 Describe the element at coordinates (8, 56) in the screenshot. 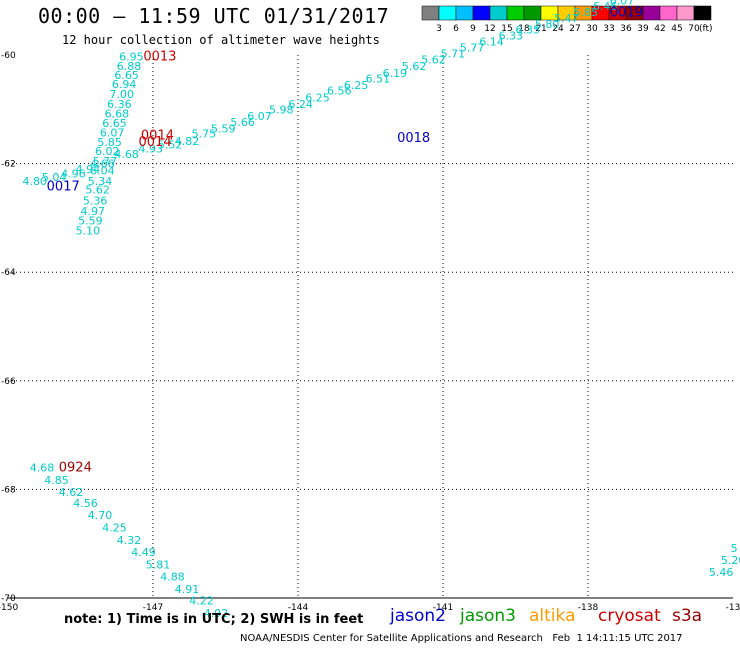

I see `y-tick-label: -60` at that location.